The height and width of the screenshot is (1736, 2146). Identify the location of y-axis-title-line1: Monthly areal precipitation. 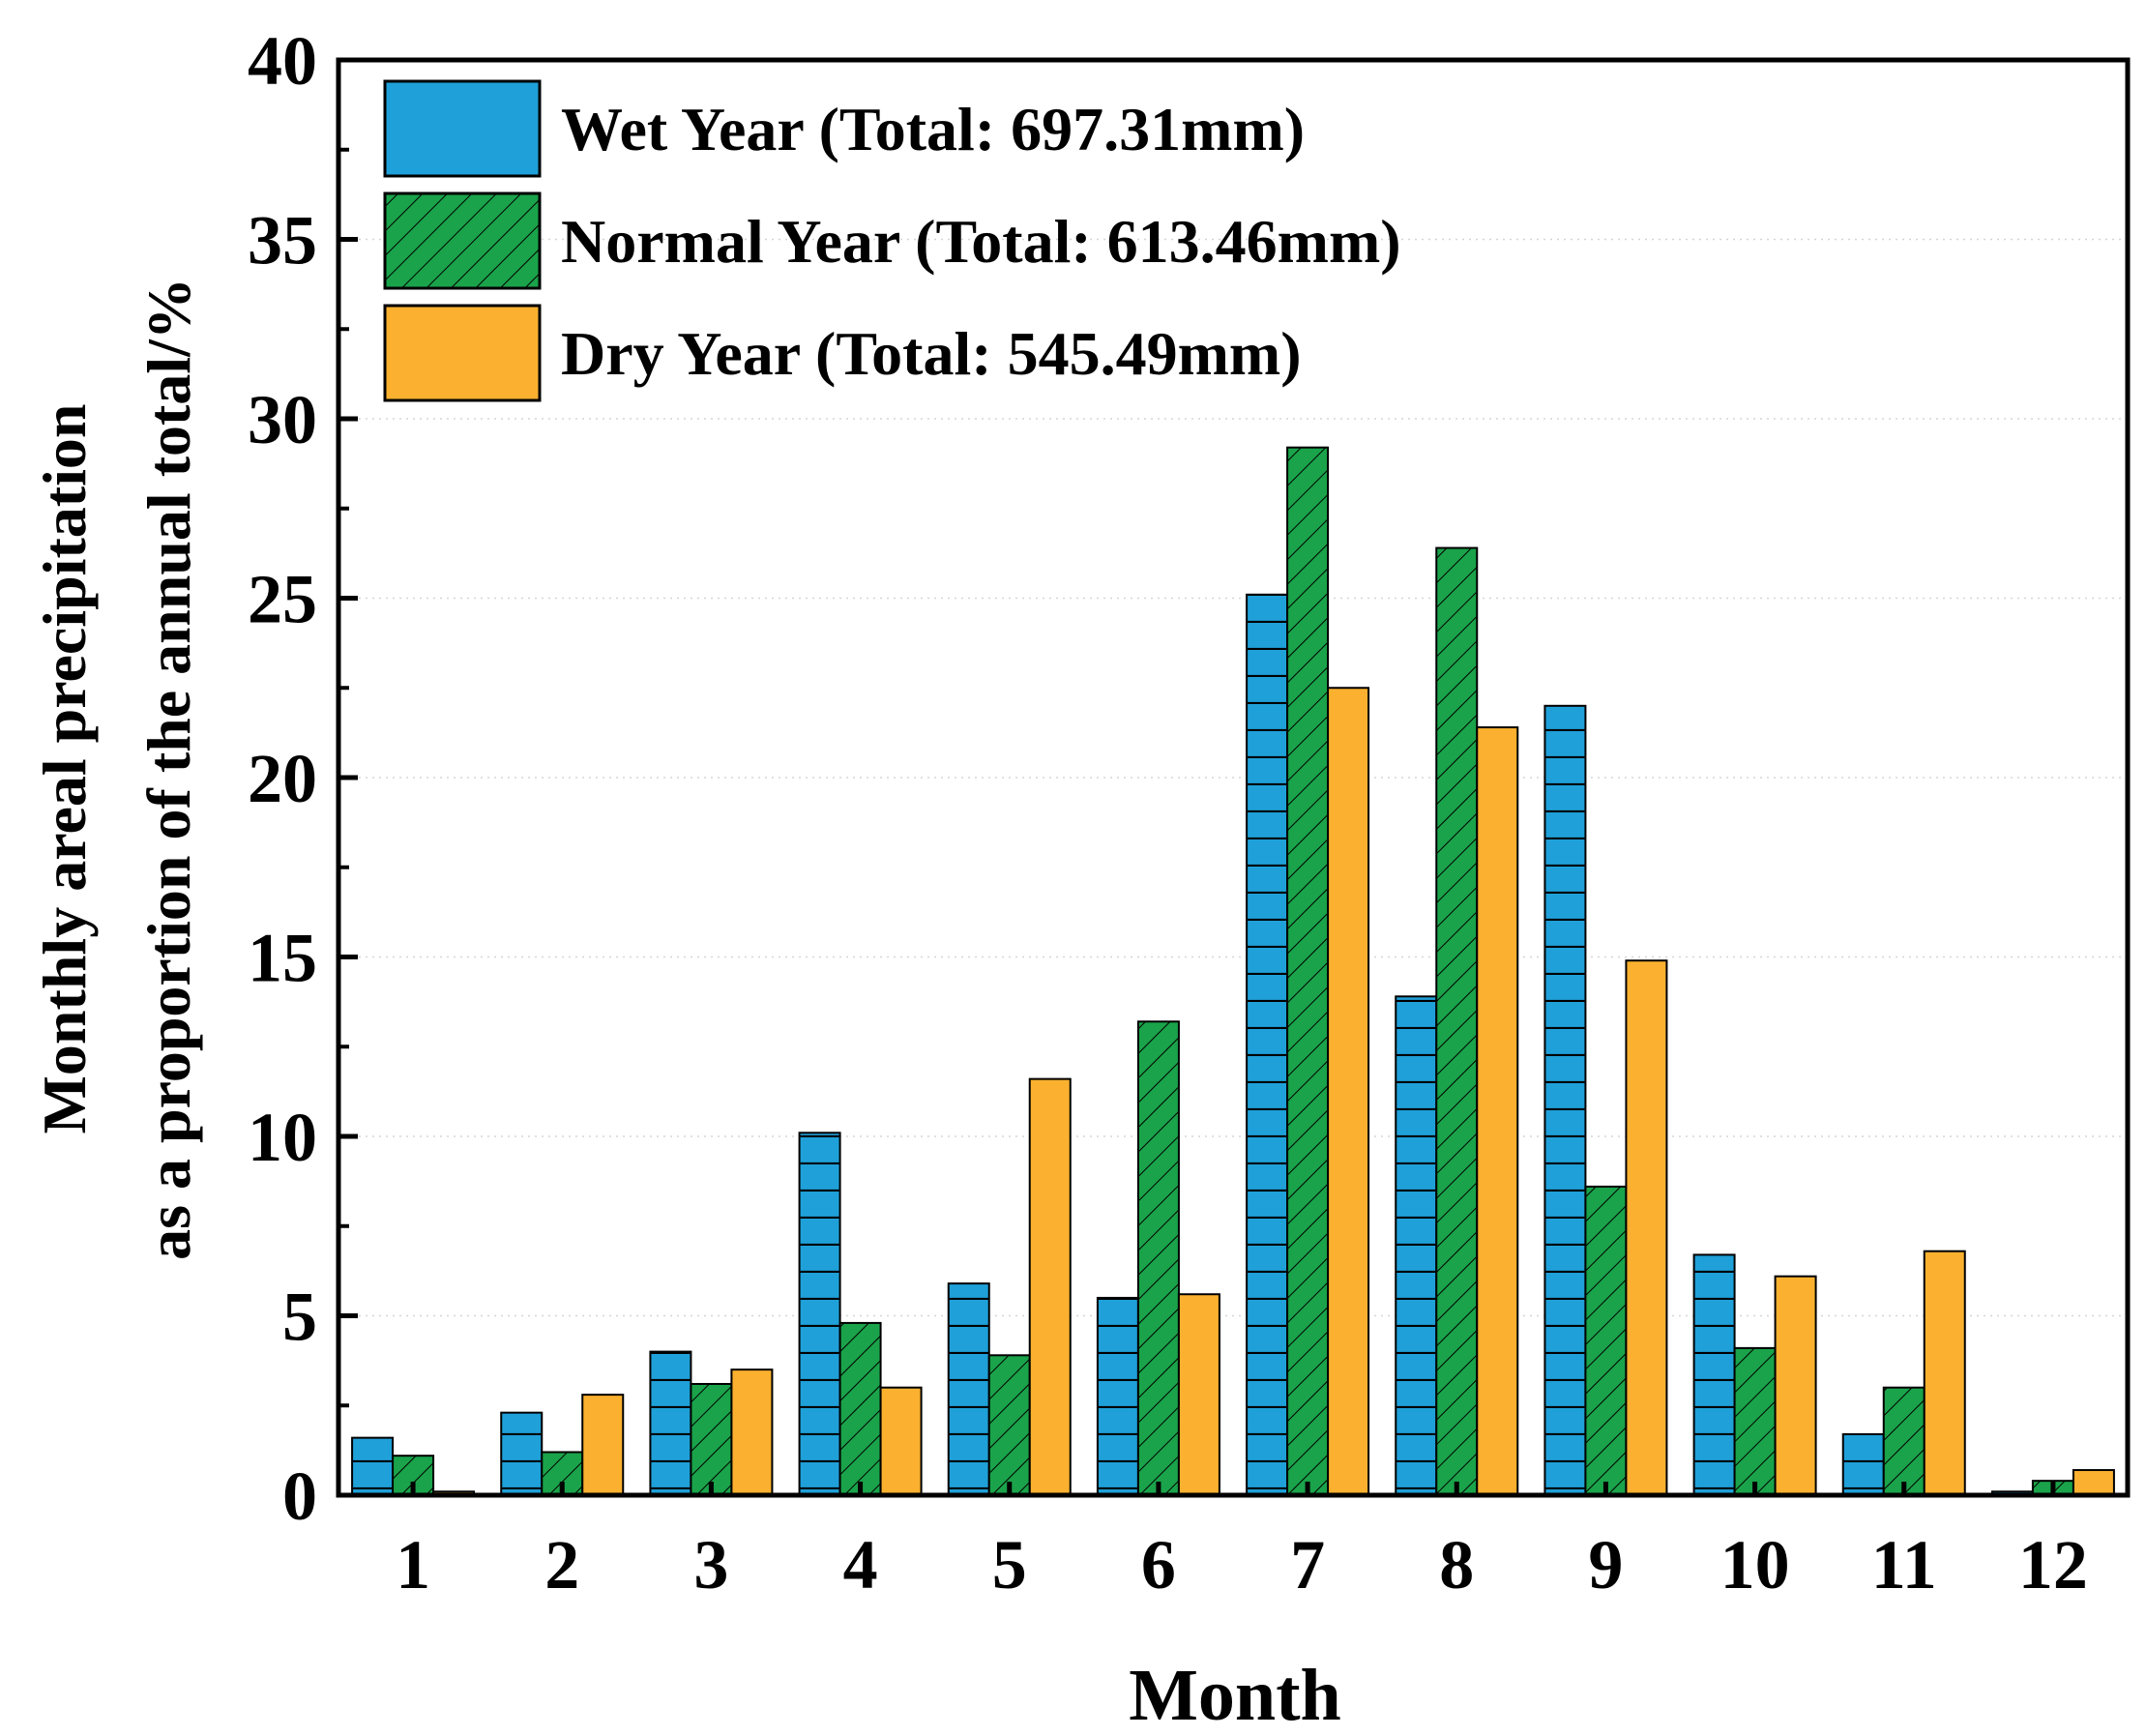
(64, 769).